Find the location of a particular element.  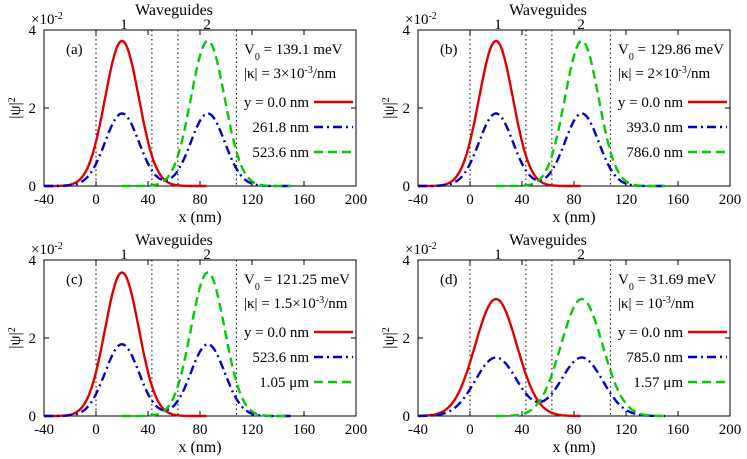

param-kappa: |κ| = 10-3/nm is located at coordinates (656, 304).